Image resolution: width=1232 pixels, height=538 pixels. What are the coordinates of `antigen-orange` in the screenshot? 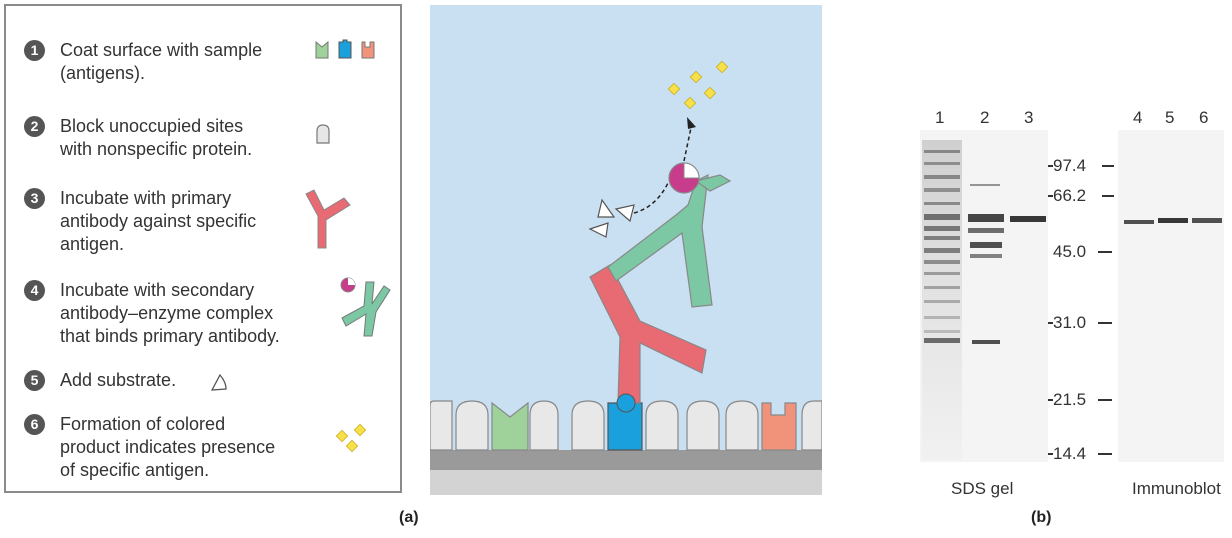 It's located at (779, 426).